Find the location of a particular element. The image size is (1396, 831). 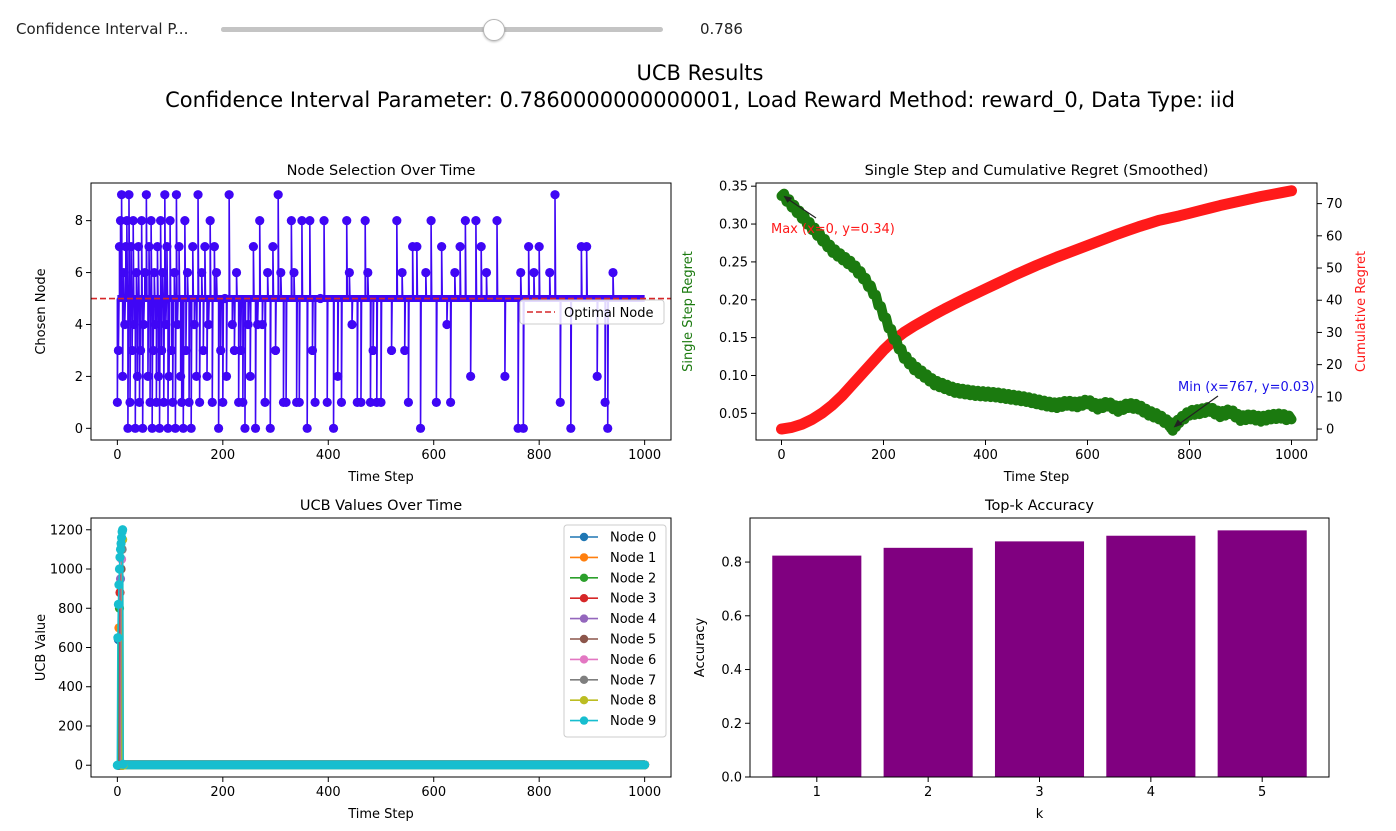

node-selection-ylabel: Chosen Node is located at coordinates (41, 311).